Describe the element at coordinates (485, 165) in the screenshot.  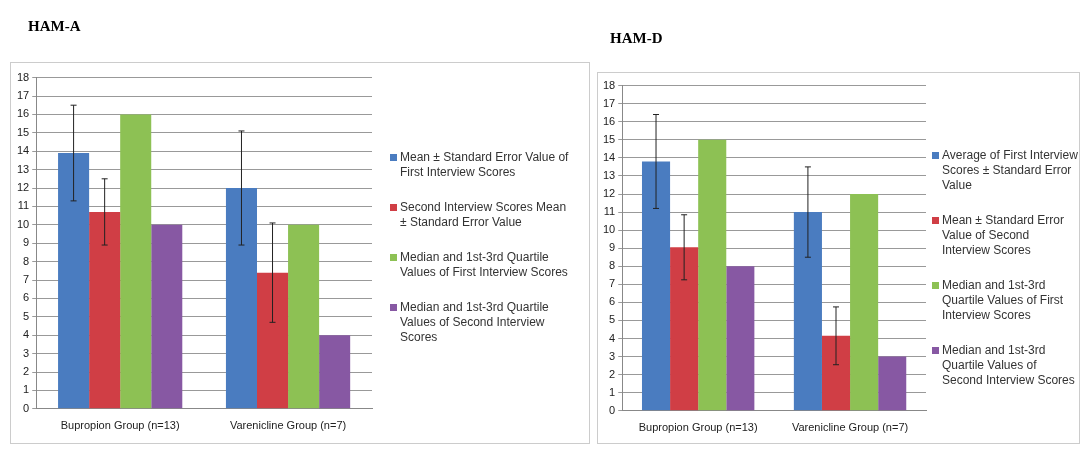
I see `legend-label: Mean ± Standard Error Value of First Interview Scores` at that location.